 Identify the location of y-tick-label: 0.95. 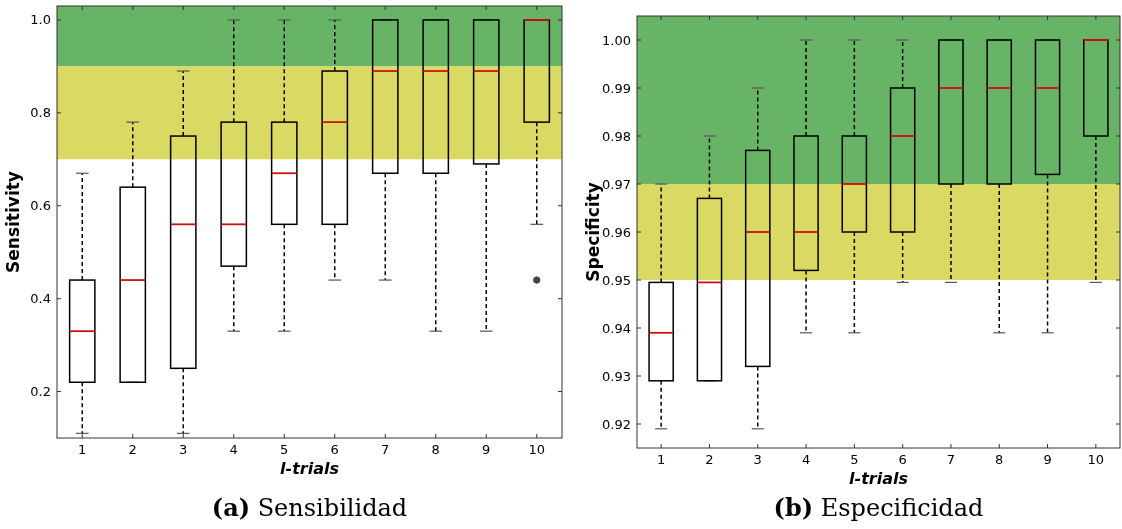
(616, 280).